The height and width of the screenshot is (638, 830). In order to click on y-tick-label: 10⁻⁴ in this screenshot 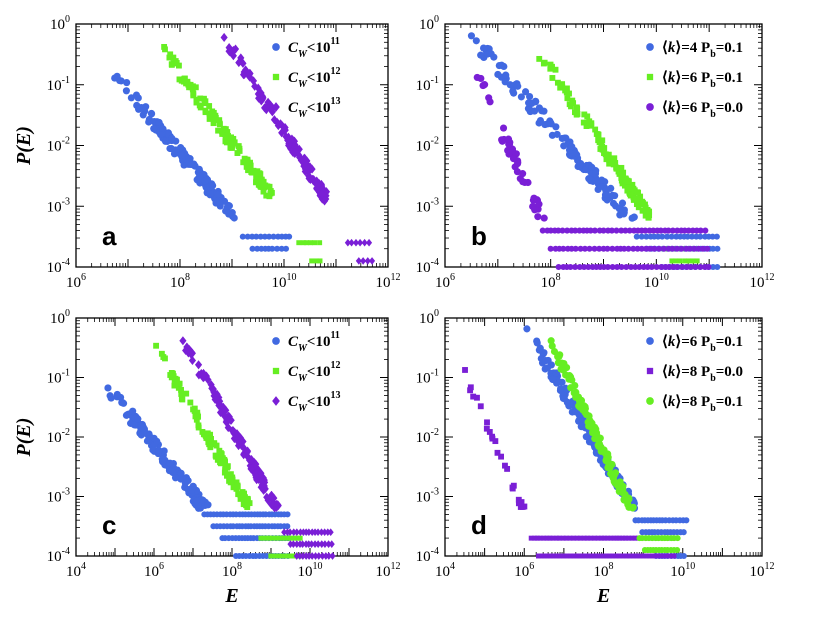, I will do `click(427, 266)`.